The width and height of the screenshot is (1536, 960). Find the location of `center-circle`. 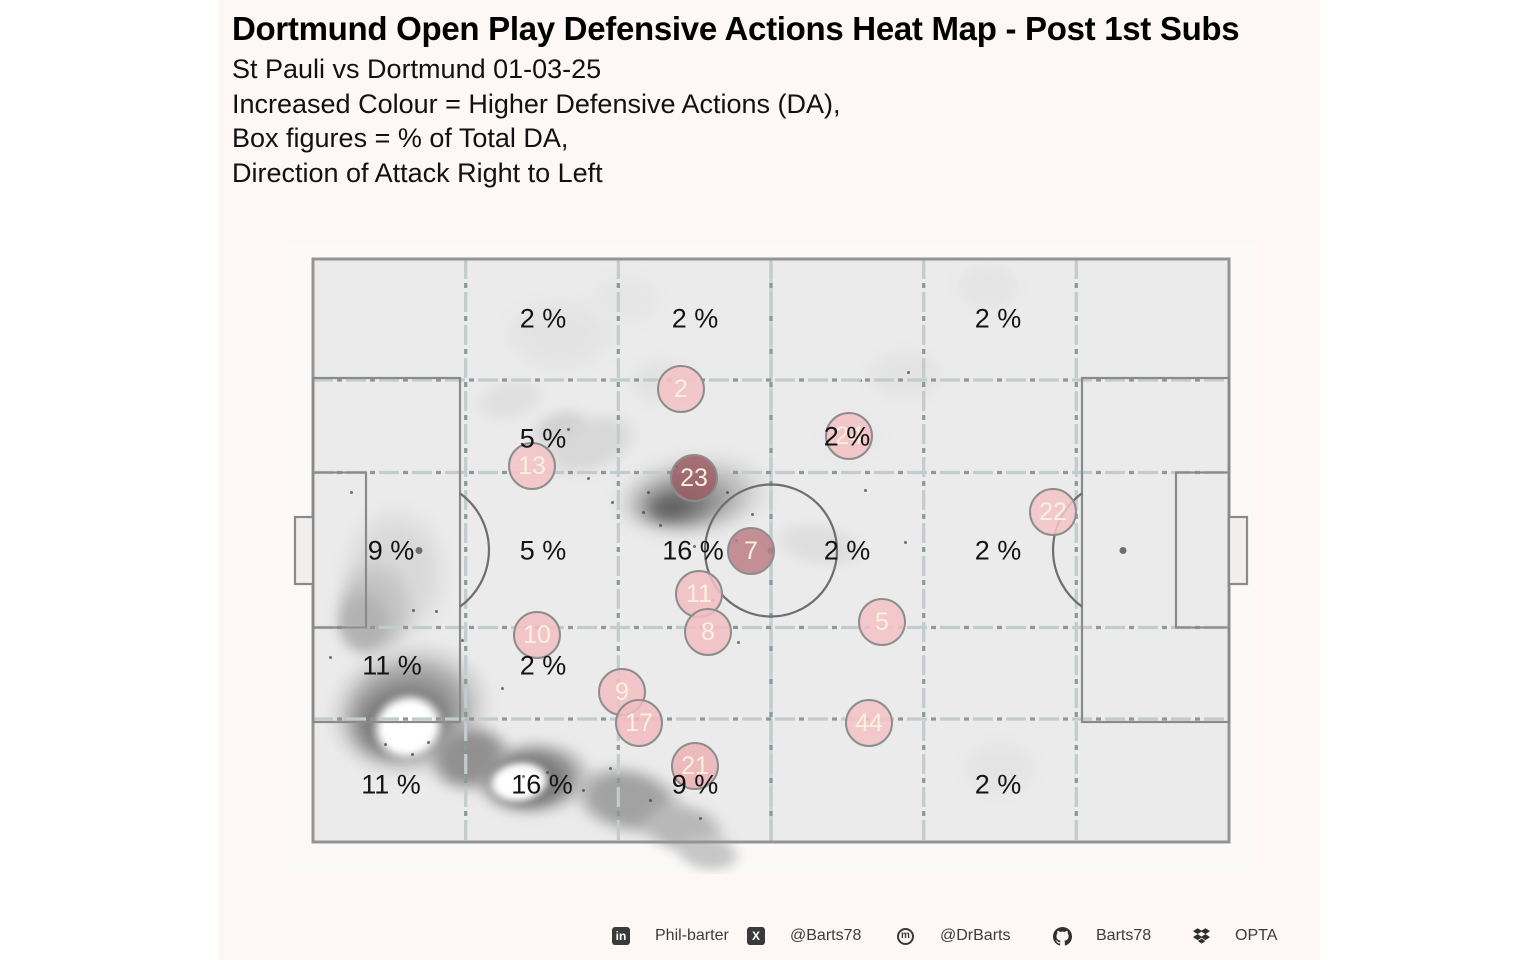

center-circle is located at coordinates (771, 550).